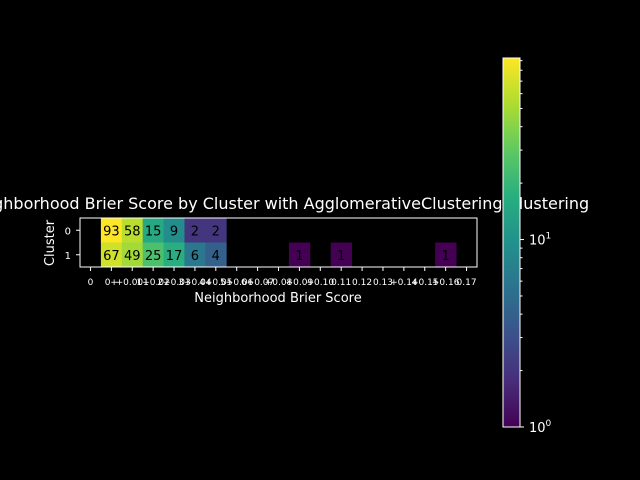  I want to click on cell-value-label: 58, so click(132, 231).